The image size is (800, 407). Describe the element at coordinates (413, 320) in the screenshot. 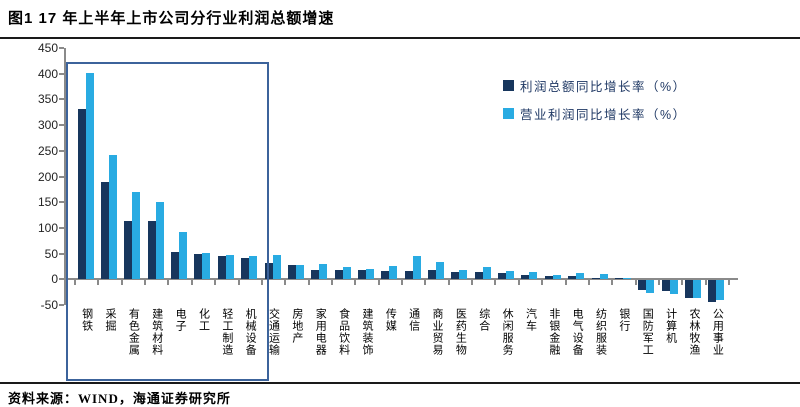

I see `x-axis-label: 通信` at that location.